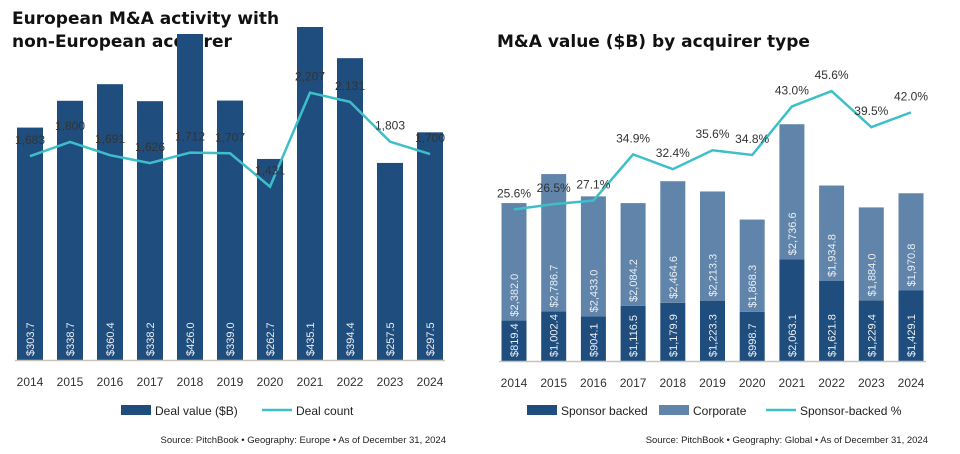 The height and width of the screenshot is (454, 960). What do you see at coordinates (911, 242) in the screenshot?
I see `bar-corporate-2024` at bounding box center [911, 242].